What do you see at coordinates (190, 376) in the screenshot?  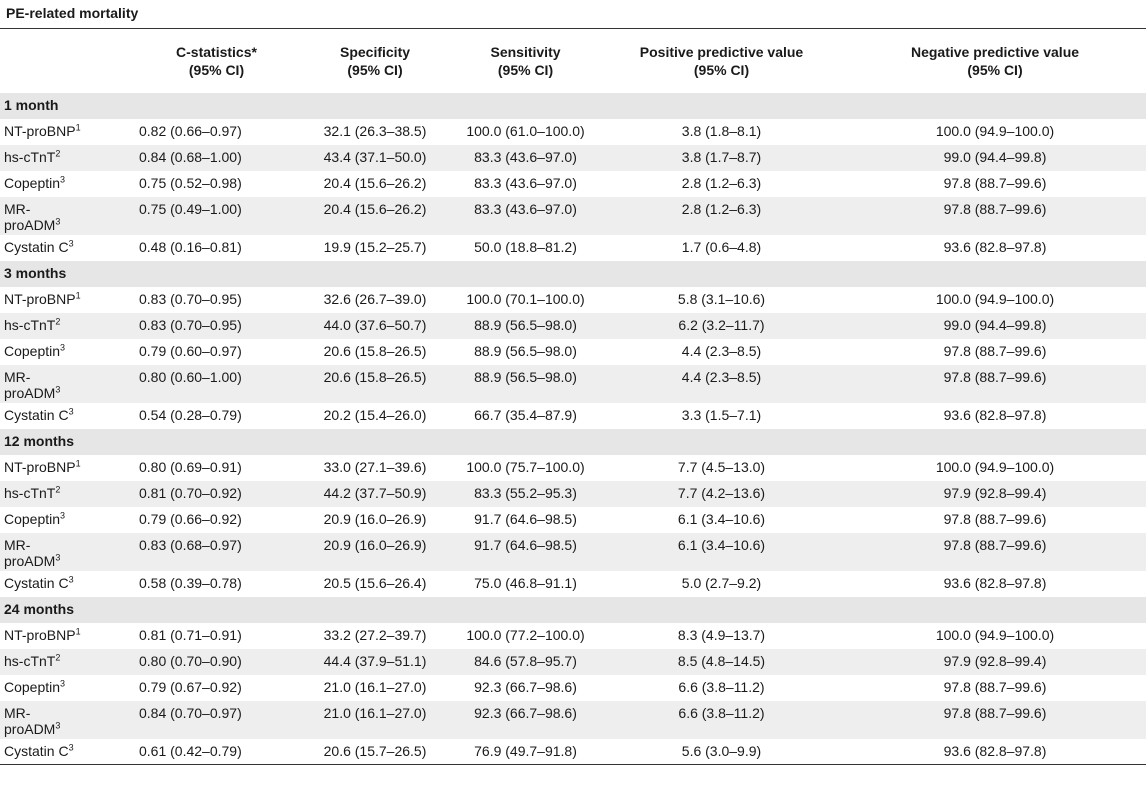 I see `value-cell-cs: 0.80 (0.60–1.00)` at bounding box center [190, 376].